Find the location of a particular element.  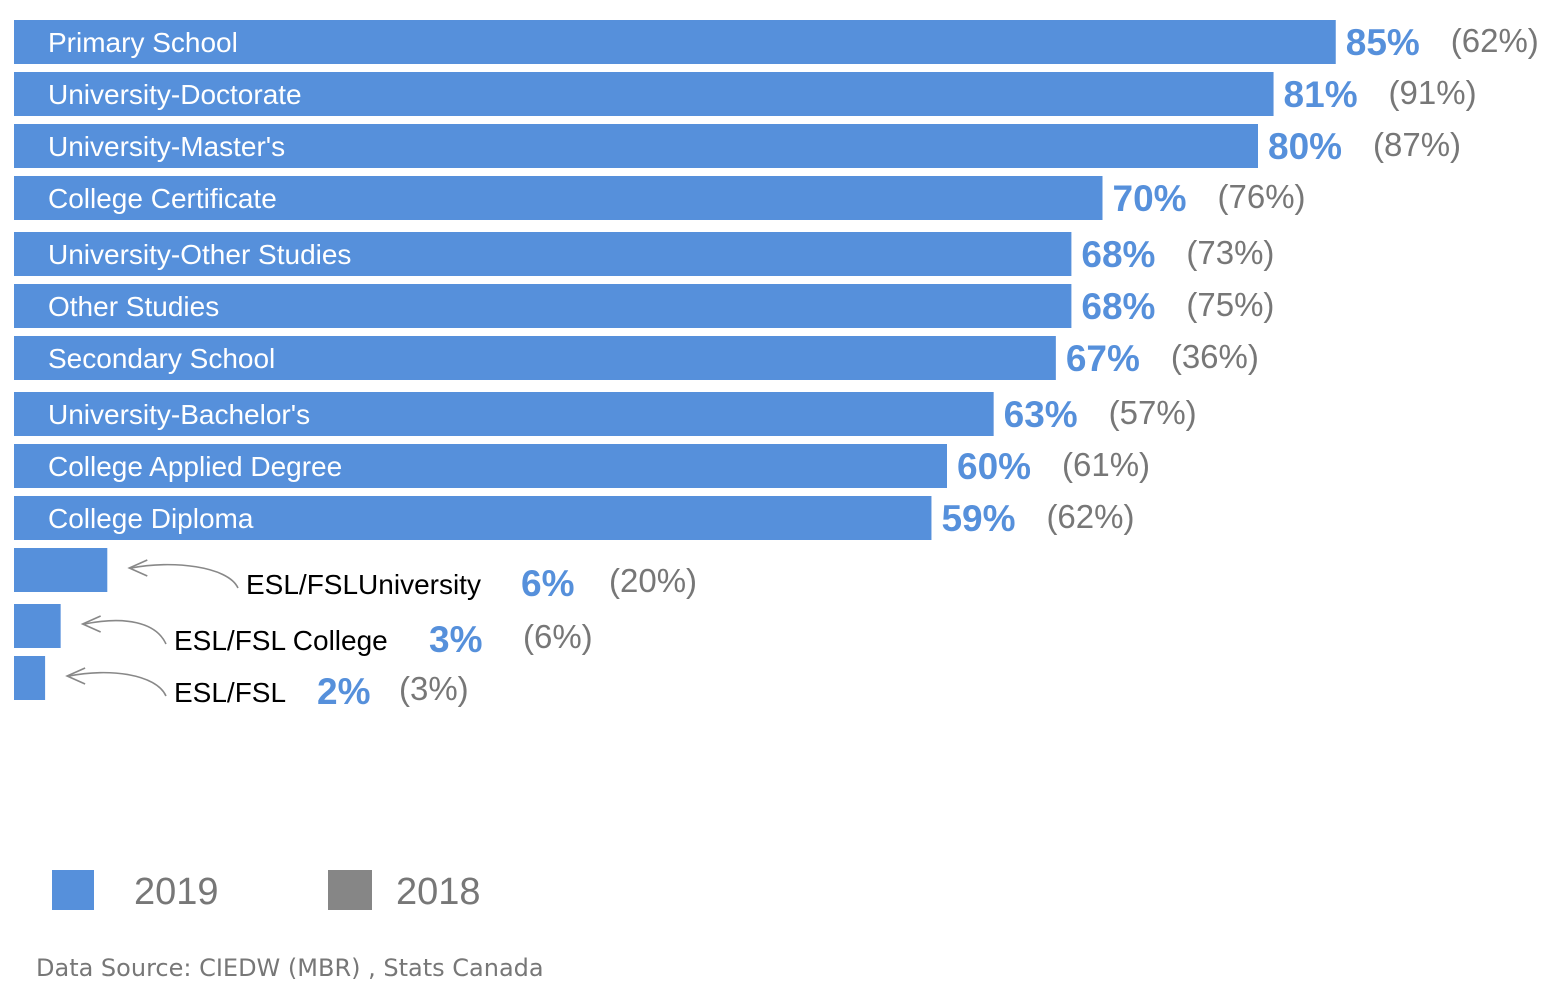

category-label: ESL/FSL is located at coordinates (230, 692).